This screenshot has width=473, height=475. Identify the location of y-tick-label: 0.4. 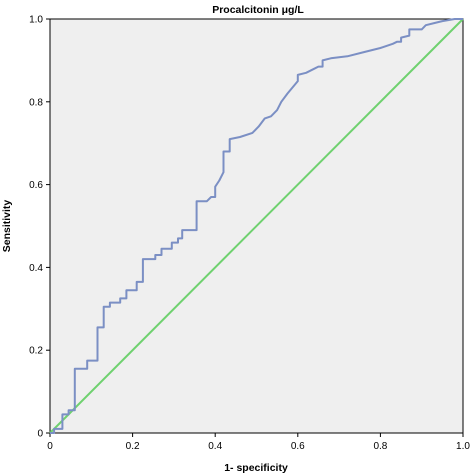
(36, 268).